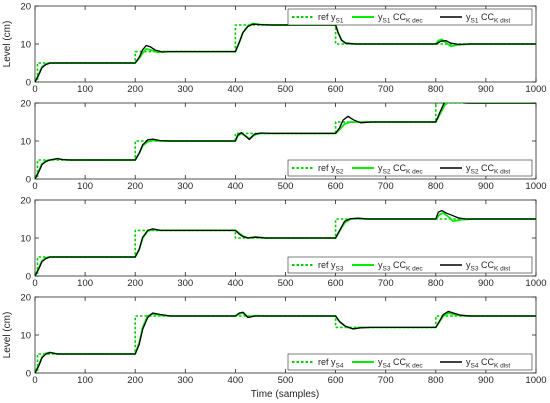 This screenshot has height=403, width=550. I want to click on legend-entry: ref yS3, so click(331, 266).